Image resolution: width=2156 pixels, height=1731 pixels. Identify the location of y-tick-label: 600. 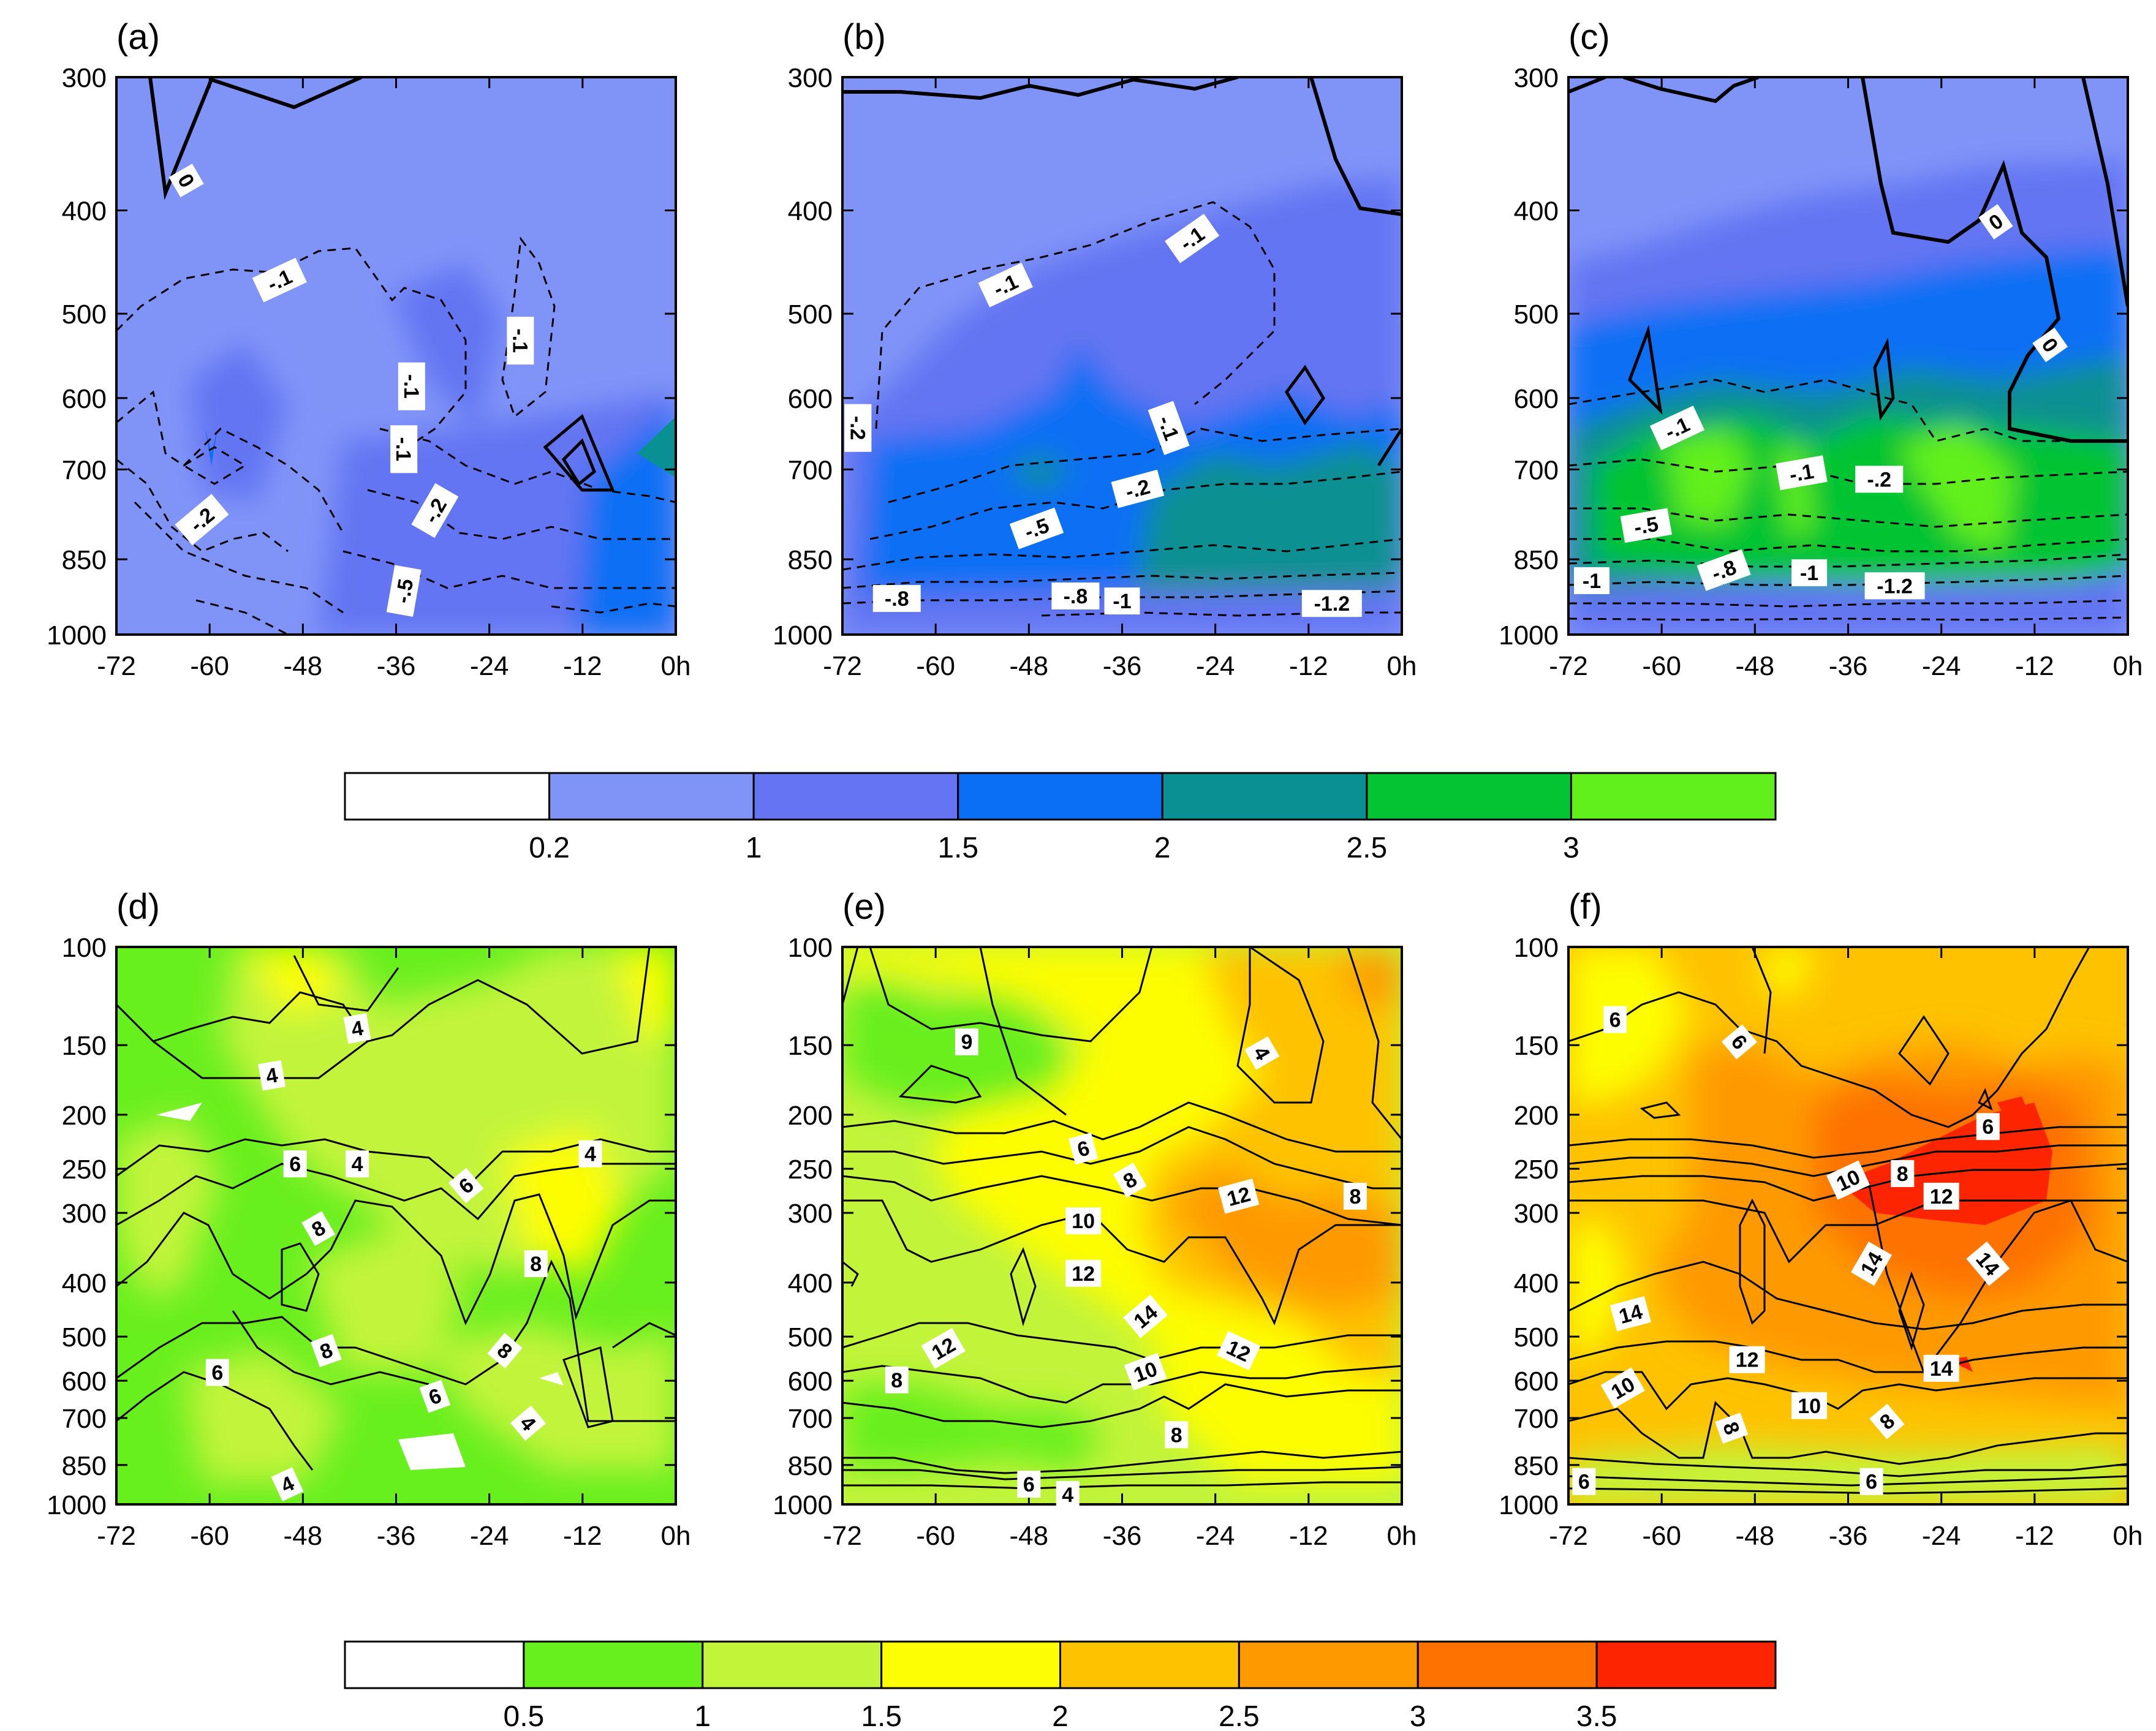
(810, 399).